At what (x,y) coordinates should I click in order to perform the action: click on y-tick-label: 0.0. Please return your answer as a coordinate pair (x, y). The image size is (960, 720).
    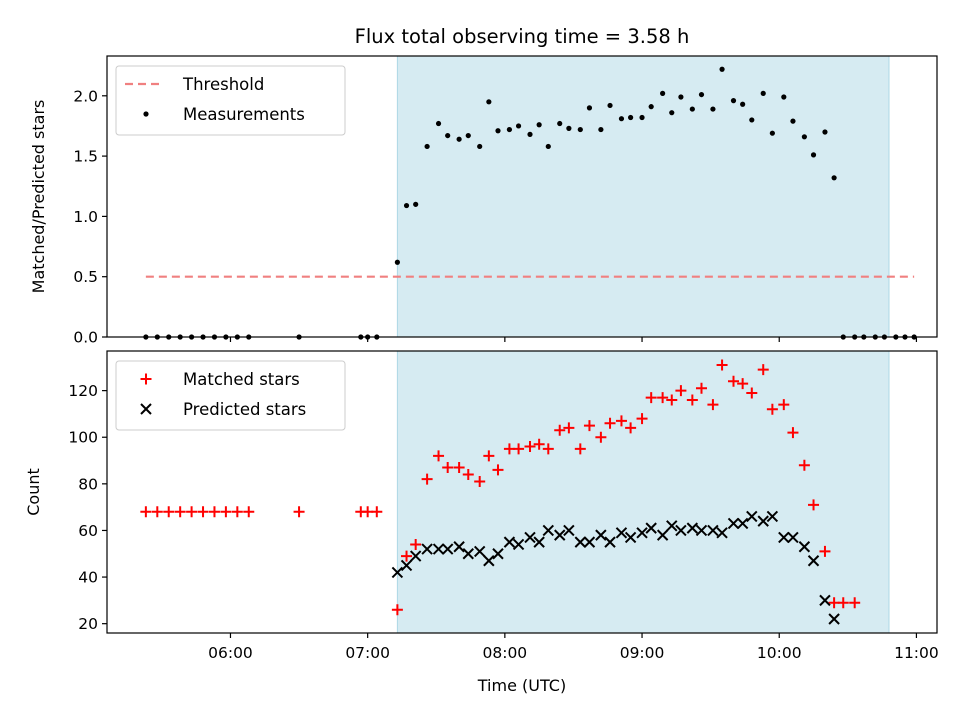
    Looking at the image, I should click on (85, 338).